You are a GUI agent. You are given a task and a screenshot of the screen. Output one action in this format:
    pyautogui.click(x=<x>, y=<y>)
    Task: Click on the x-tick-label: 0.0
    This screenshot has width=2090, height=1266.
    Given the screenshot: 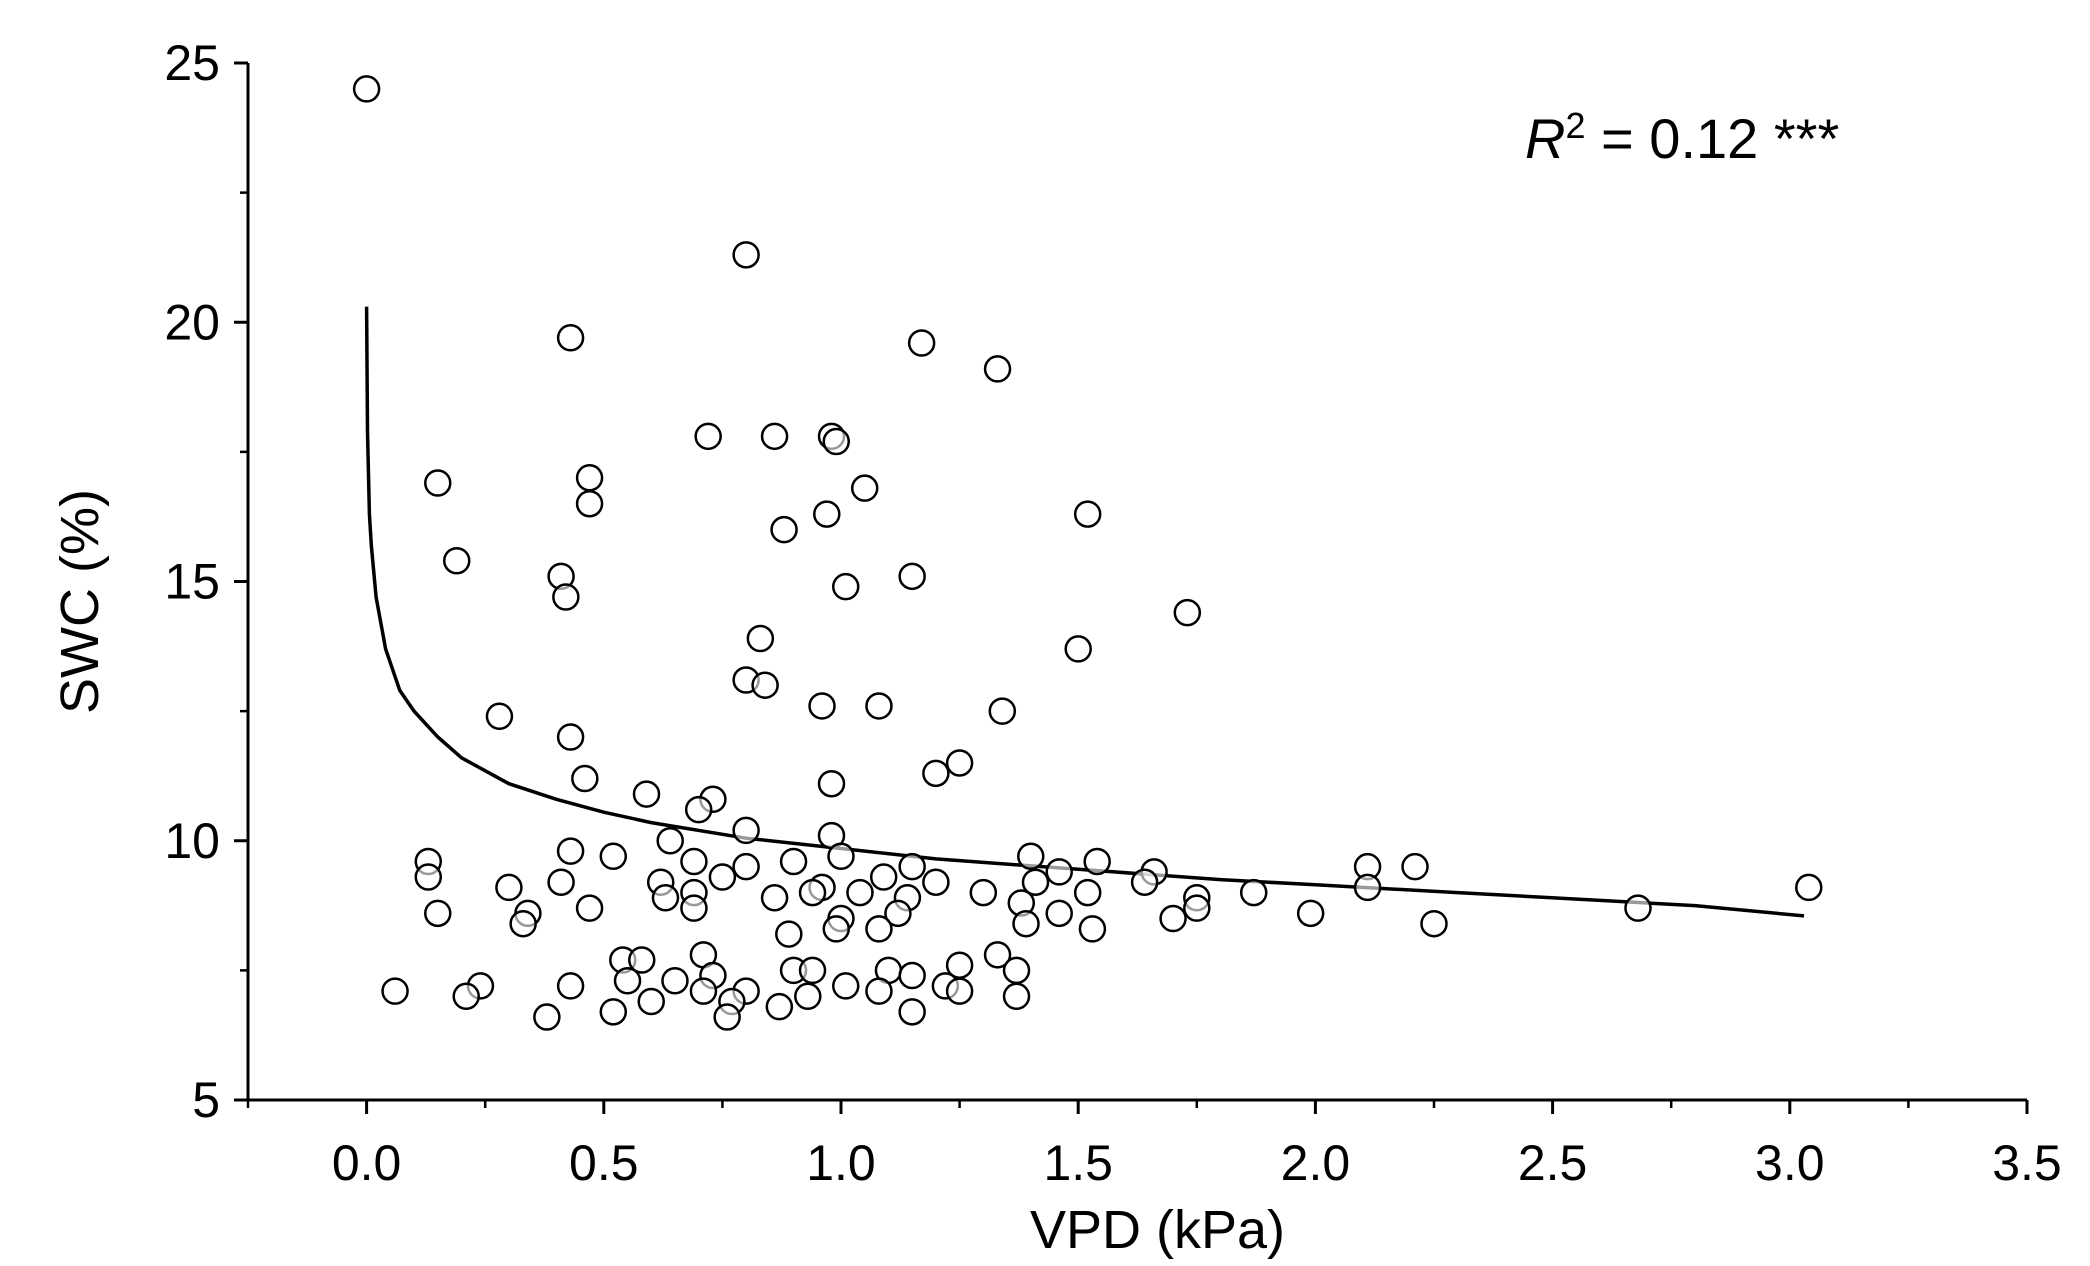 What is the action you would take?
    pyautogui.click(x=367, y=1163)
    